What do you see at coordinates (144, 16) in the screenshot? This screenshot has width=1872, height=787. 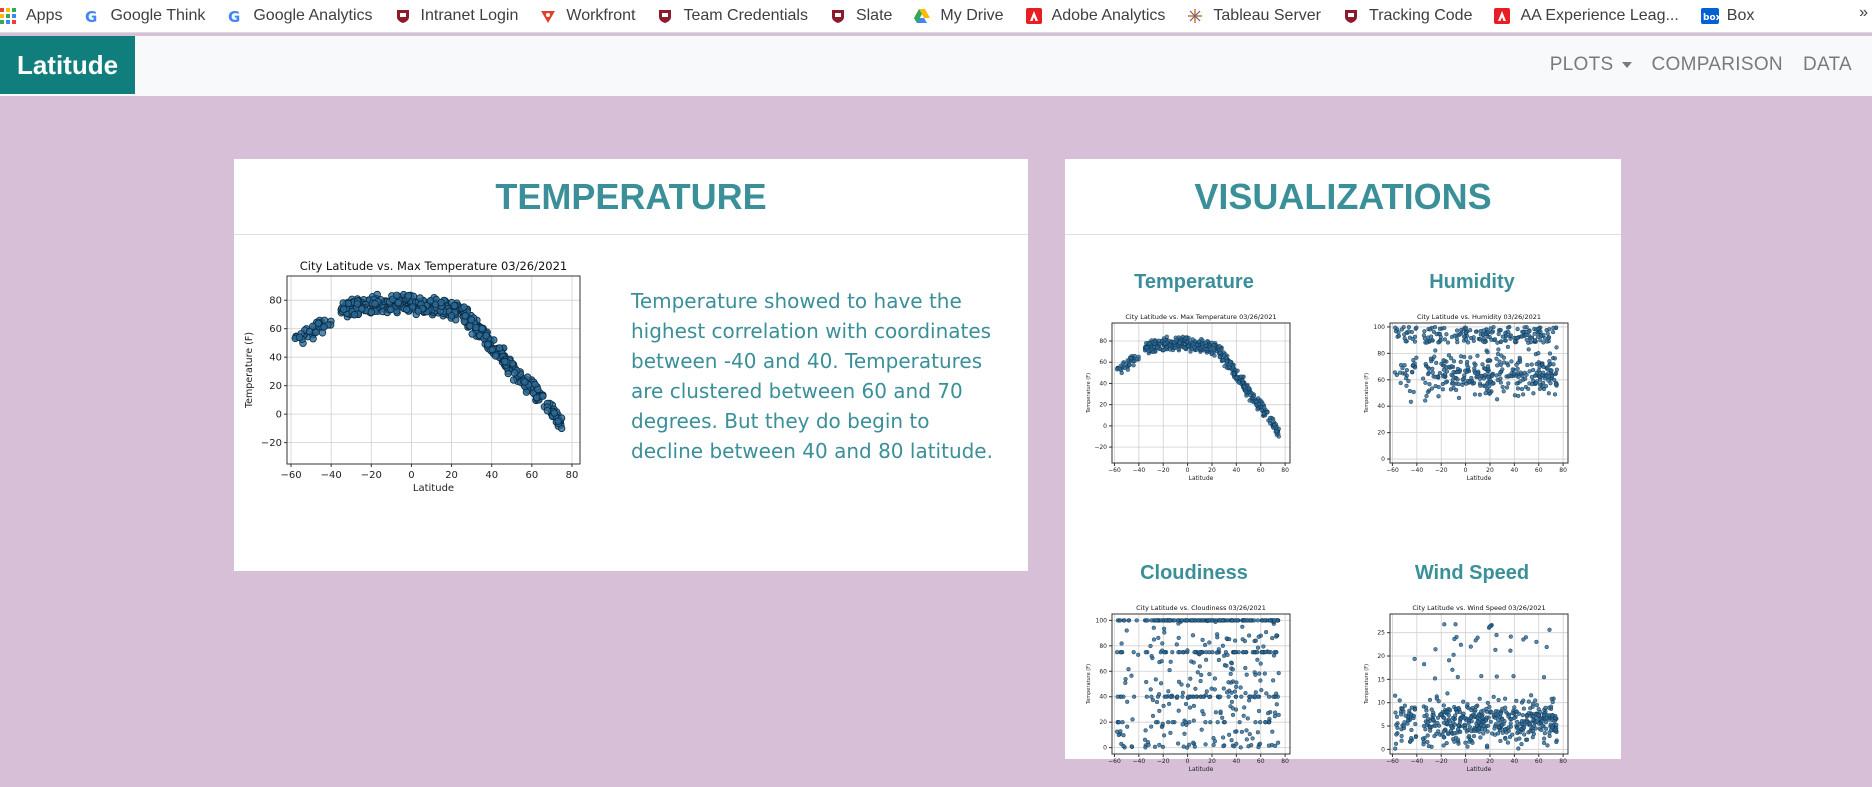 I see `bookmark-google-think: G Google Think` at bounding box center [144, 16].